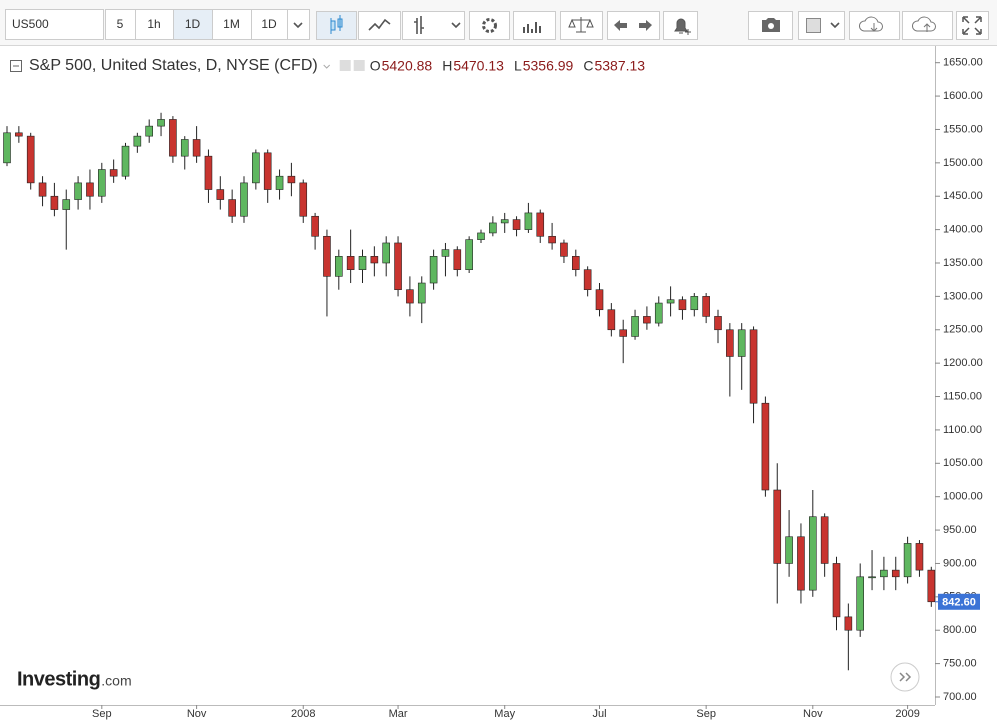  Describe the element at coordinates (54, 24) in the screenshot. I see `symbol-input` at that location.